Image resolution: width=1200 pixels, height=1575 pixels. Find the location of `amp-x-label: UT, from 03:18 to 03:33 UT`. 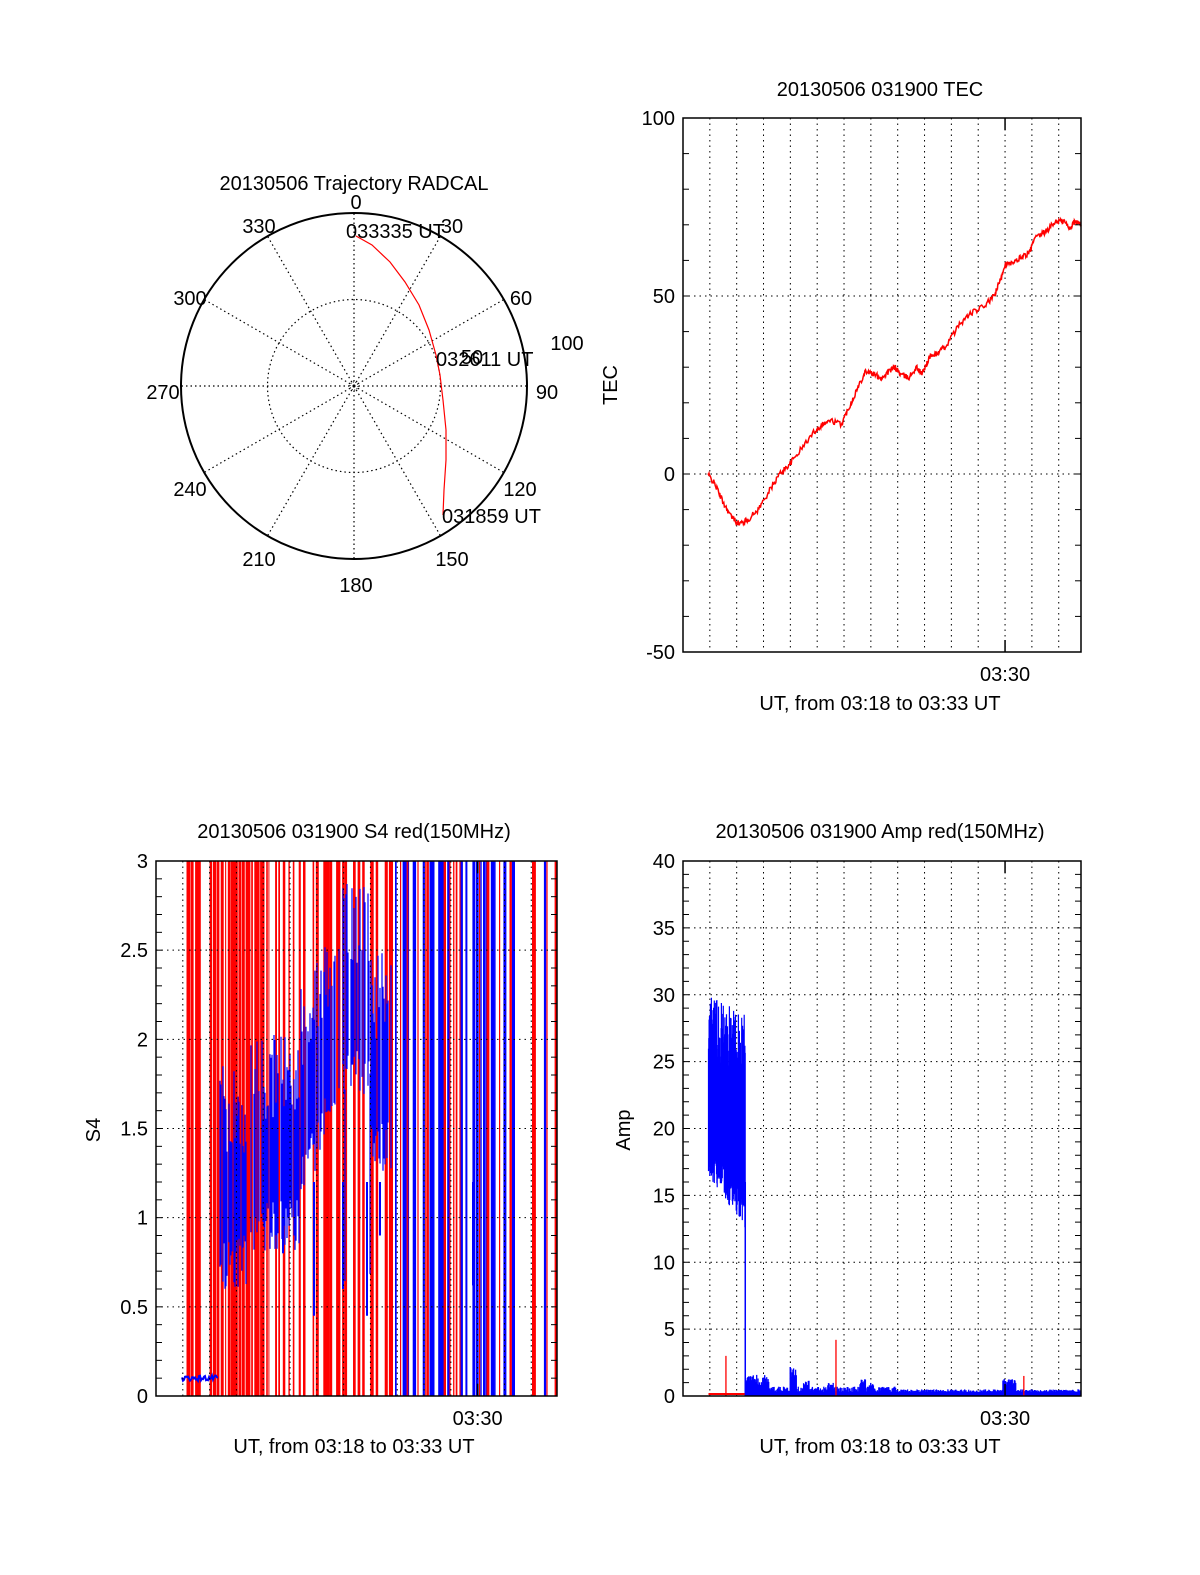

amp-x-label: UT, from 03:18 to 03:33 UT is located at coordinates (879, 1447).